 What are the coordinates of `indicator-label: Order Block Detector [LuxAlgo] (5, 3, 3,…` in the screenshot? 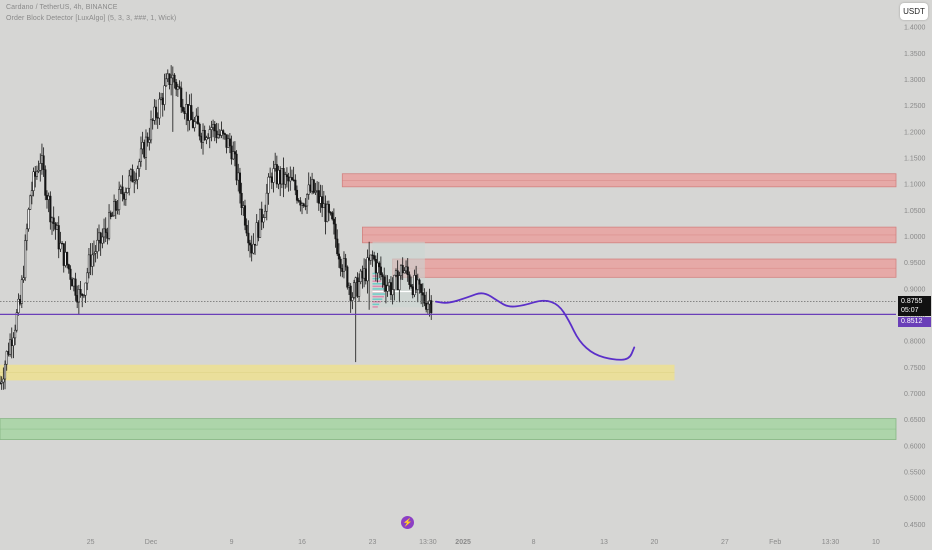 It's located at (91, 18).